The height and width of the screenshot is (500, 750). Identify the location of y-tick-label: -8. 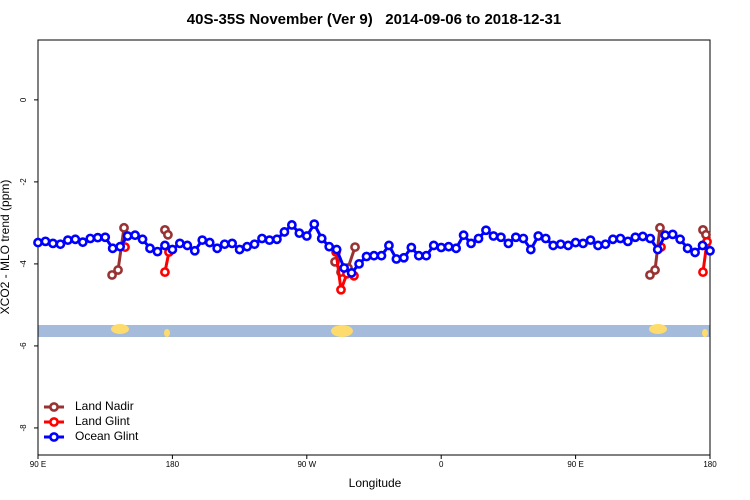
(23, 428).